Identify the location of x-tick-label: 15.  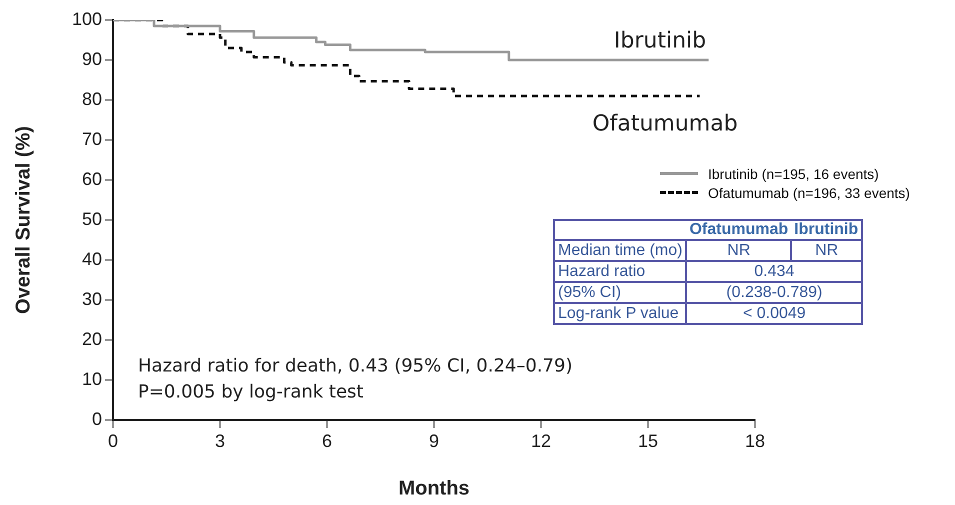
(648, 440).